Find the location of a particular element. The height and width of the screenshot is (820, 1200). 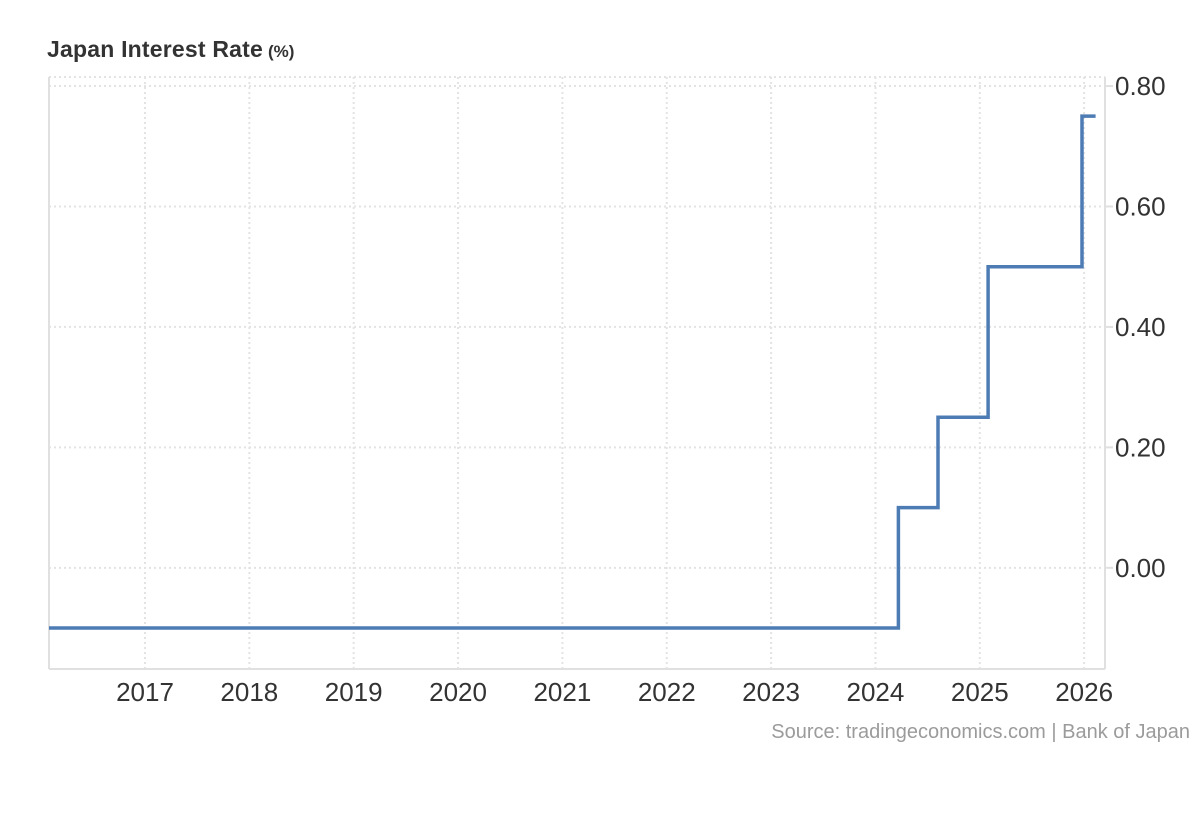

y-axis-label: 0.00 is located at coordinates (1140, 568).